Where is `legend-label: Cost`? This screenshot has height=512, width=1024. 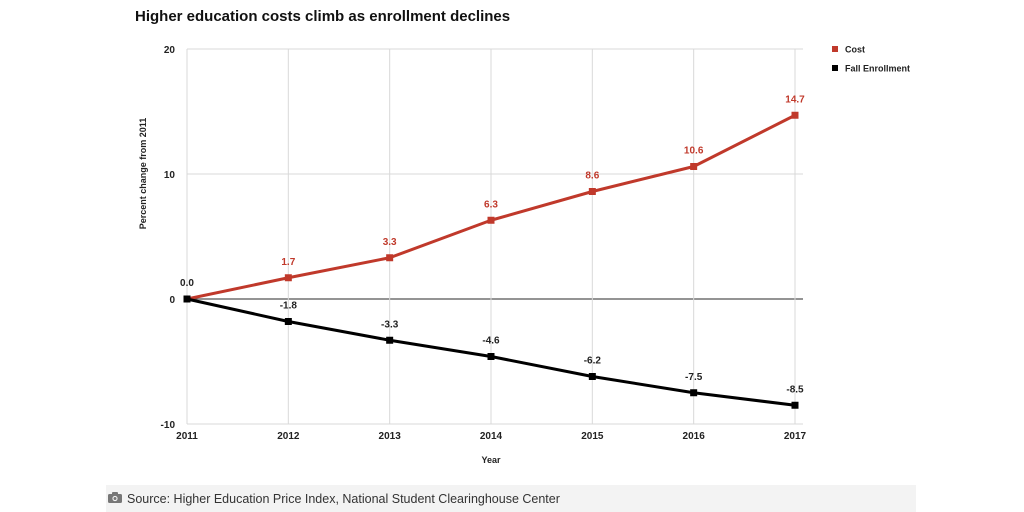
legend-label: Cost is located at coordinates (855, 50).